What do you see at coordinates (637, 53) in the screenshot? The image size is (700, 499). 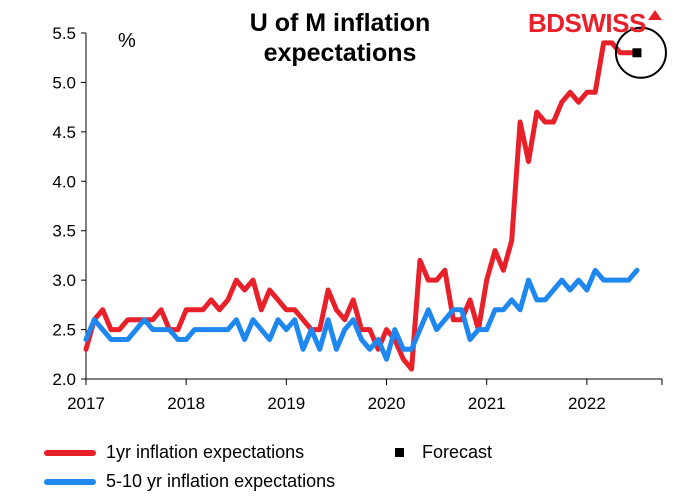 I see `forecast-point` at bounding box center [637, 53].